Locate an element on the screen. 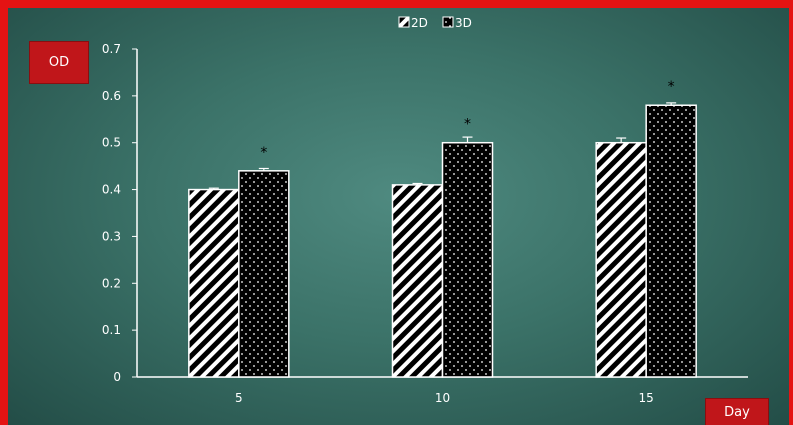 This screenshot has height=425, width=793. x-axis-label: Day is located at coordinates (737, 411).